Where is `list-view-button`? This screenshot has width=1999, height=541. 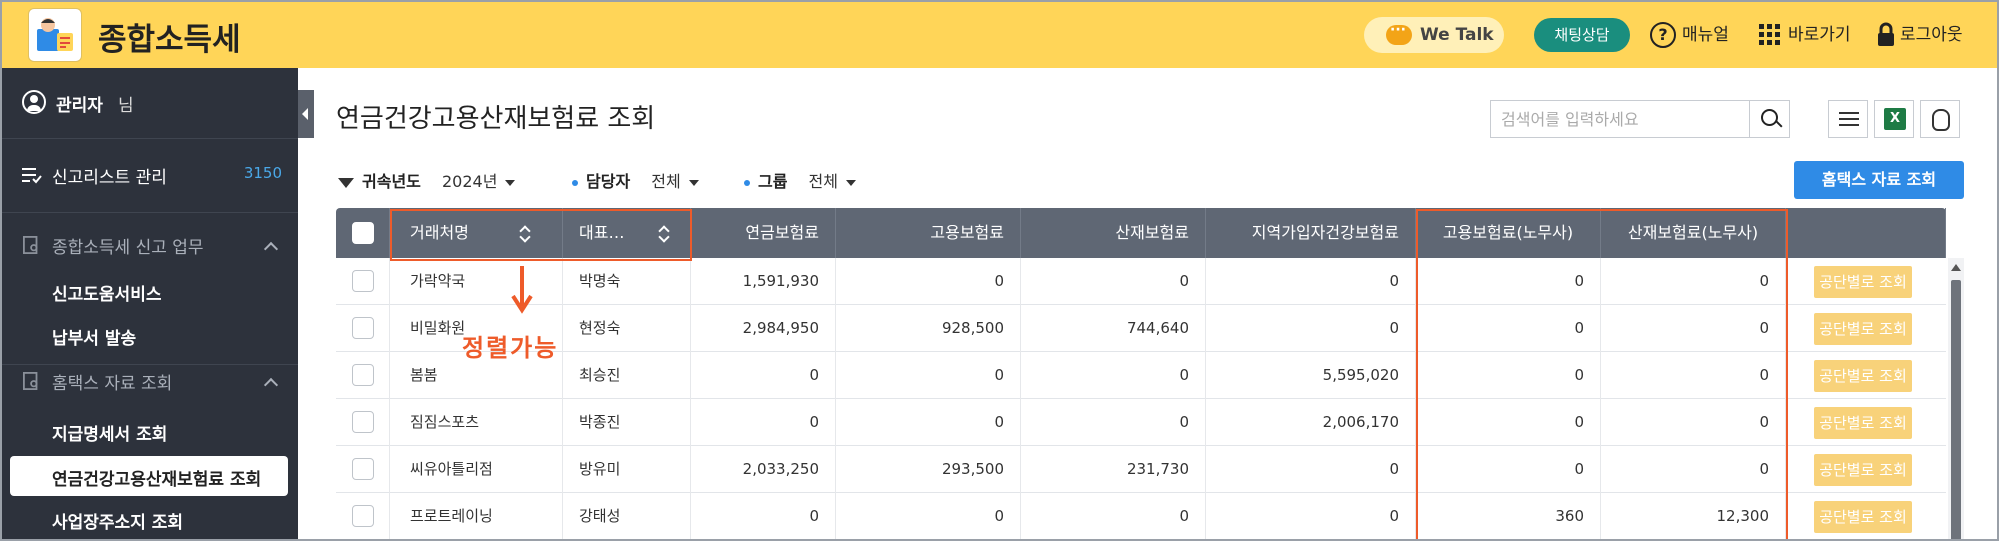 list-view-button is located at coordinates (1848, 119).